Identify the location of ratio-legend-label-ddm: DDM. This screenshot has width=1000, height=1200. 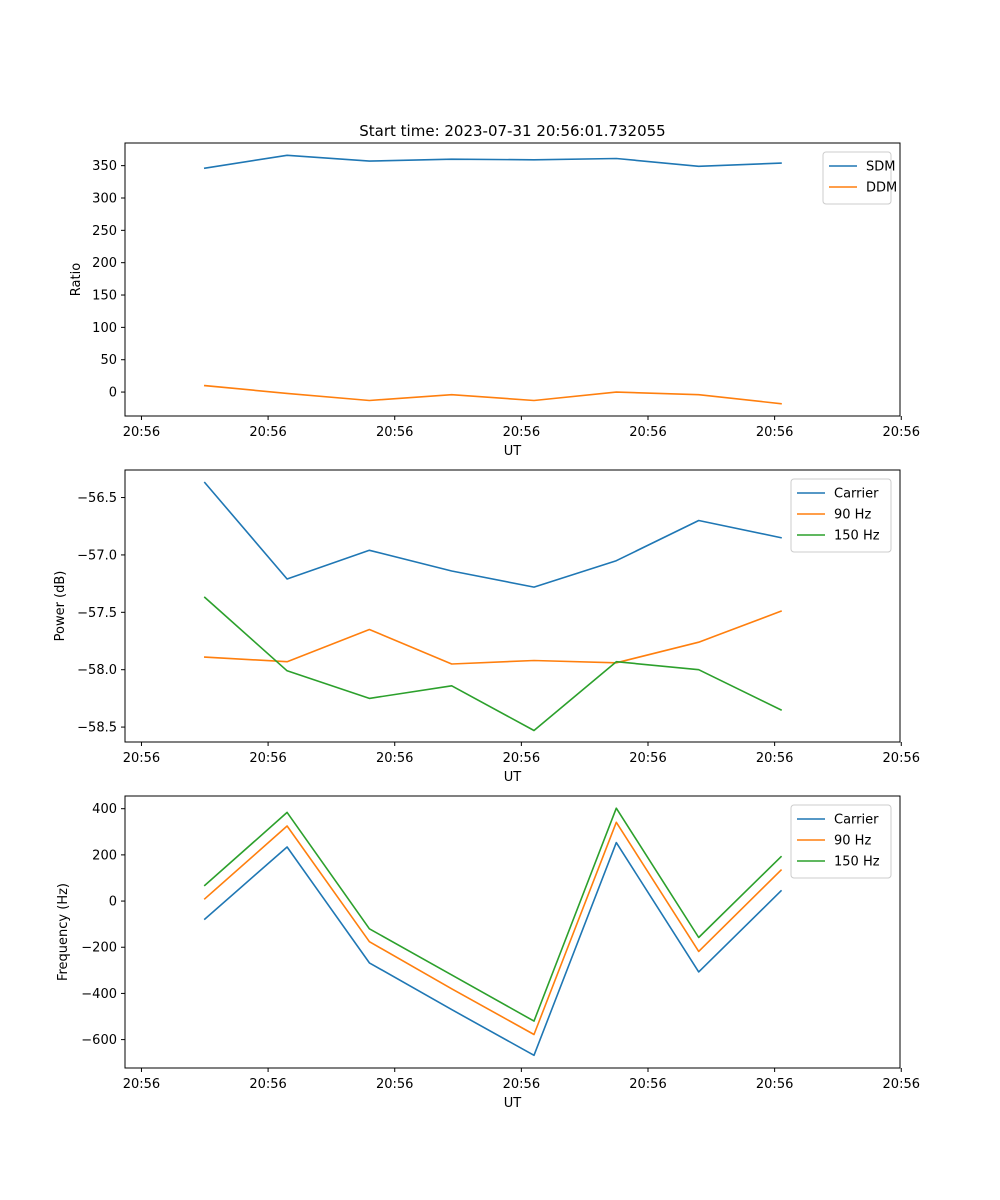
(881, 188).